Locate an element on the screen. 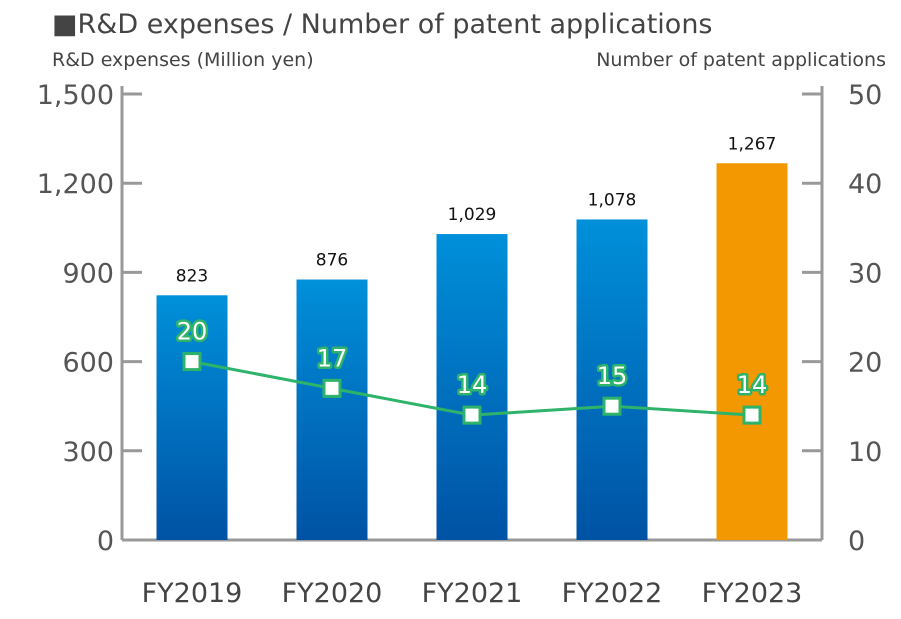 This screenshot has height=619, width=901. bar-data-label: 1,029 is located at coordinates (472, 215).